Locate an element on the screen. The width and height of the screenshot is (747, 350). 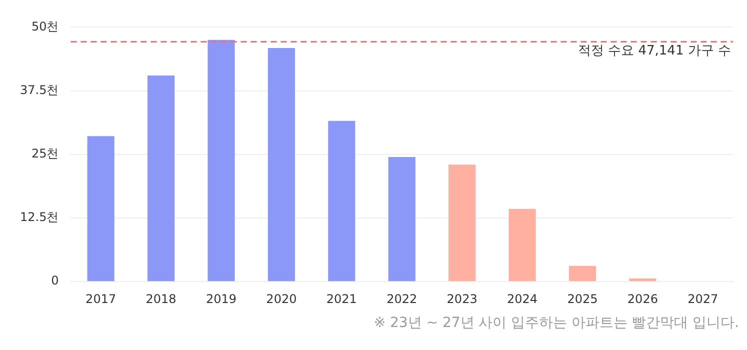
y-tick-label: 50천 is located at coordinates (45, 26).